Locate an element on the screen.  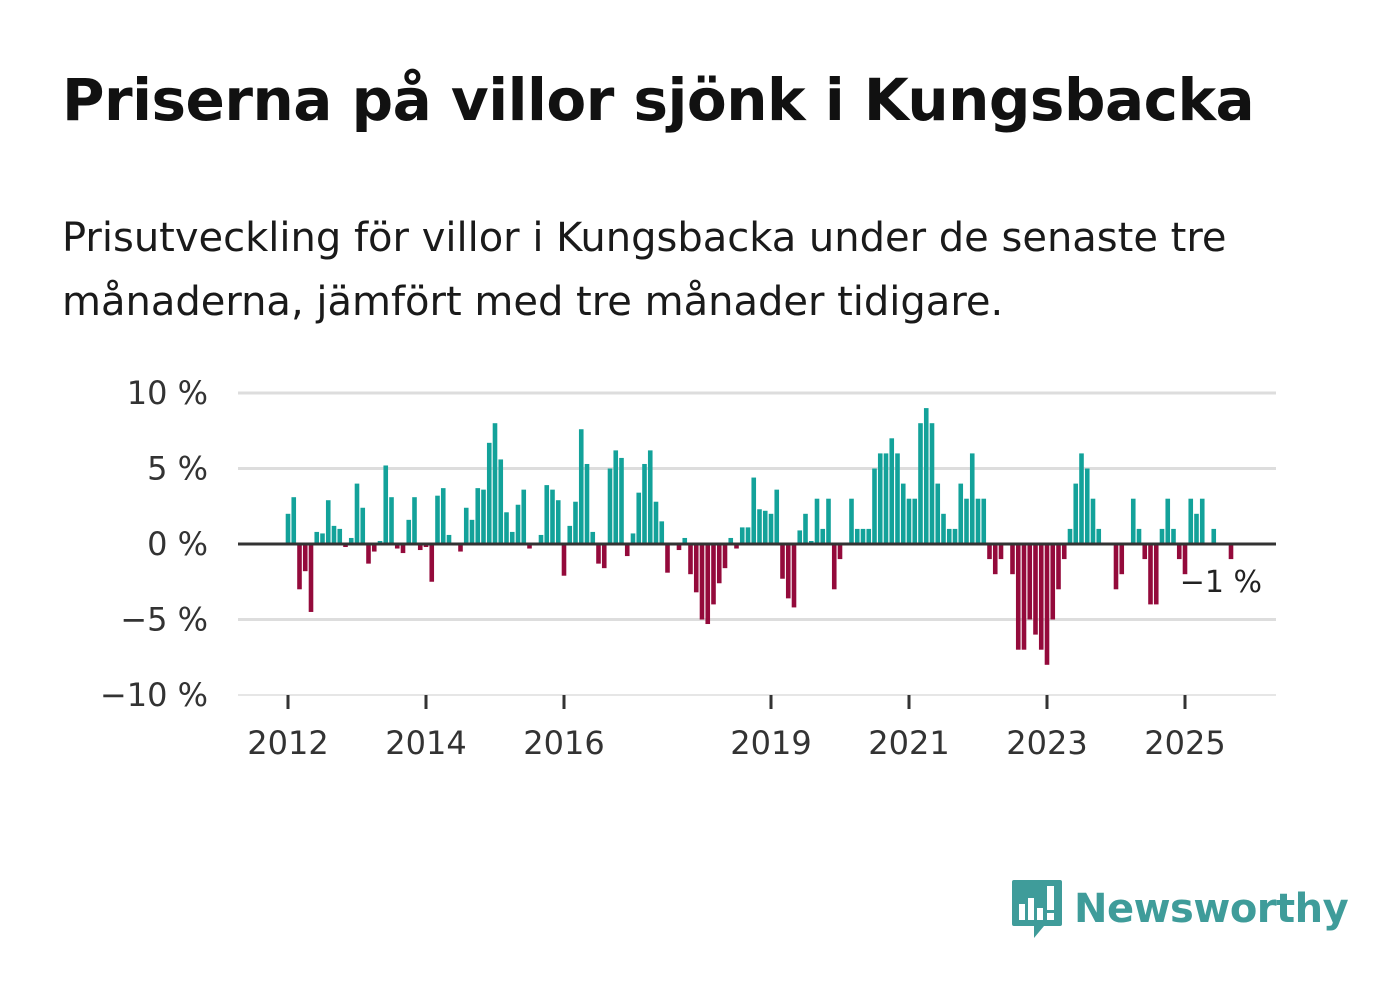
x-tick-label: 2014 is located at coordinates (425, 743).